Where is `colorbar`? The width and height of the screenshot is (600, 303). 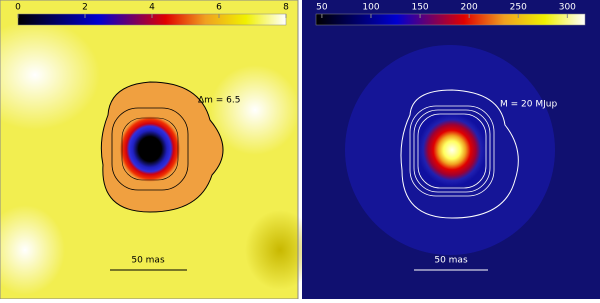
colorbar is located at coordinates (450, 19).